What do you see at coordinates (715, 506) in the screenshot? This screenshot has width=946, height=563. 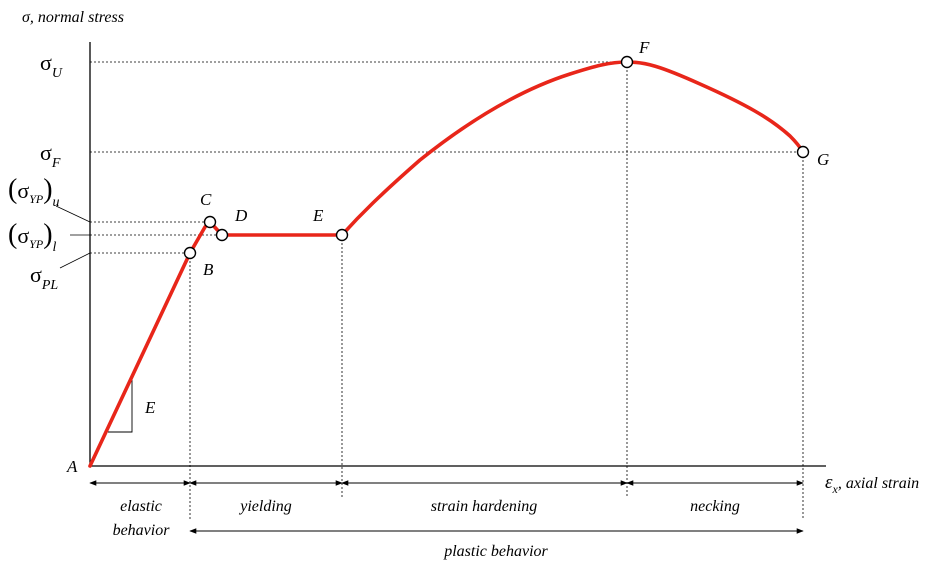 I see `necking-label: necking` at bounding box center [715, 506].